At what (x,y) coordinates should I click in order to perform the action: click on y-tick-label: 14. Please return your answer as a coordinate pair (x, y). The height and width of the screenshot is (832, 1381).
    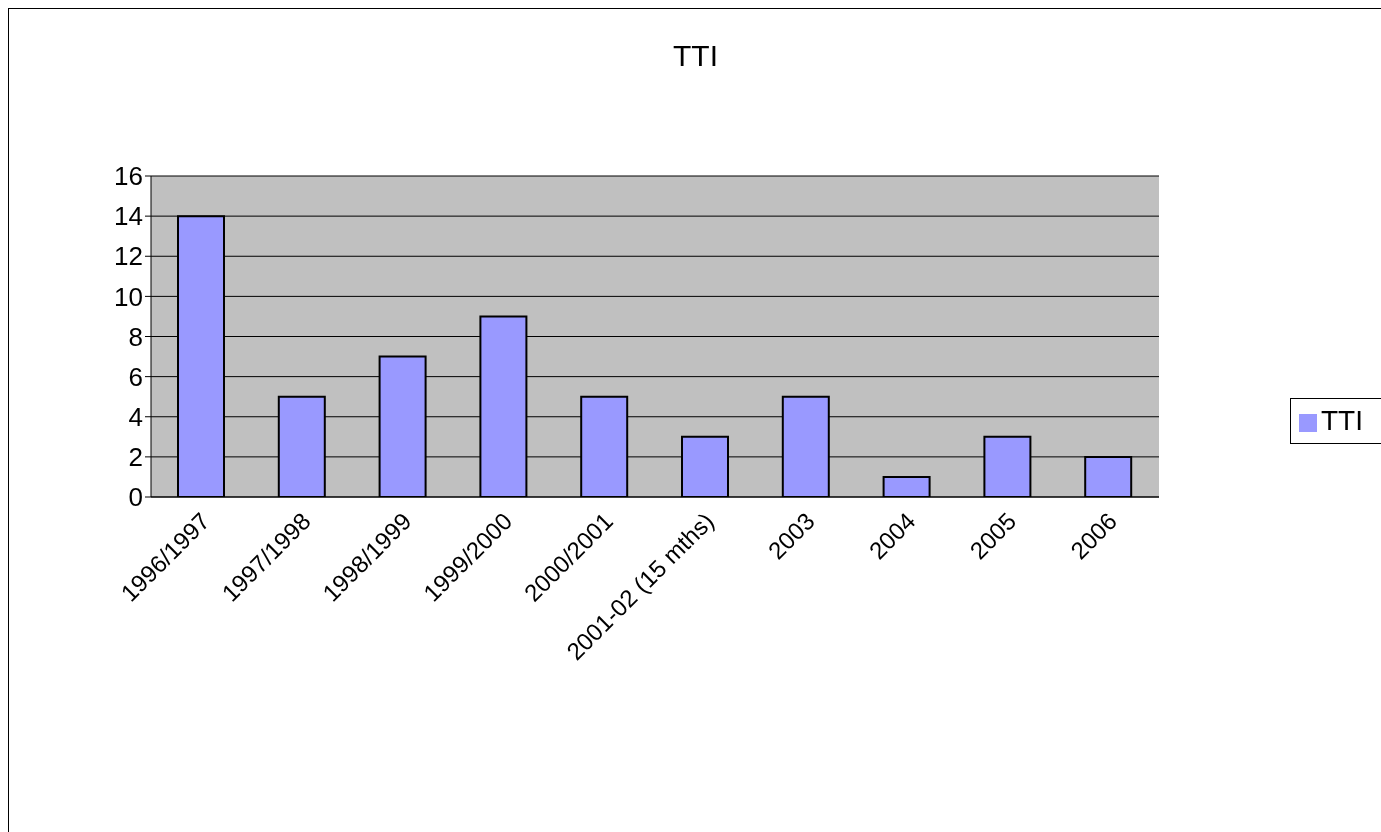
    Looking at the image, I should click on (128, 216).